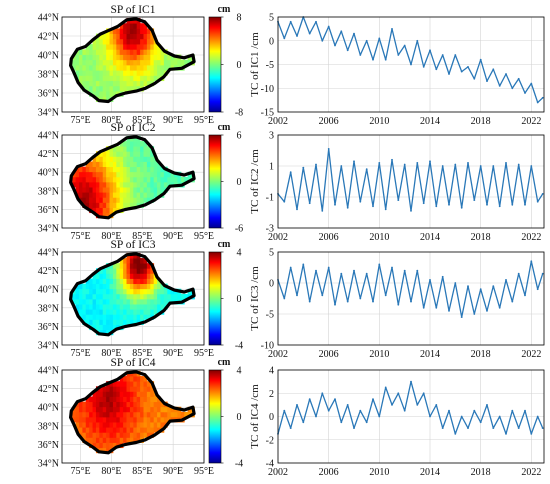 The image size is (550, 484). Describe the element at coordinates (224, 9) in the screenshot. I see `colorbar-unit: cm` at that location.